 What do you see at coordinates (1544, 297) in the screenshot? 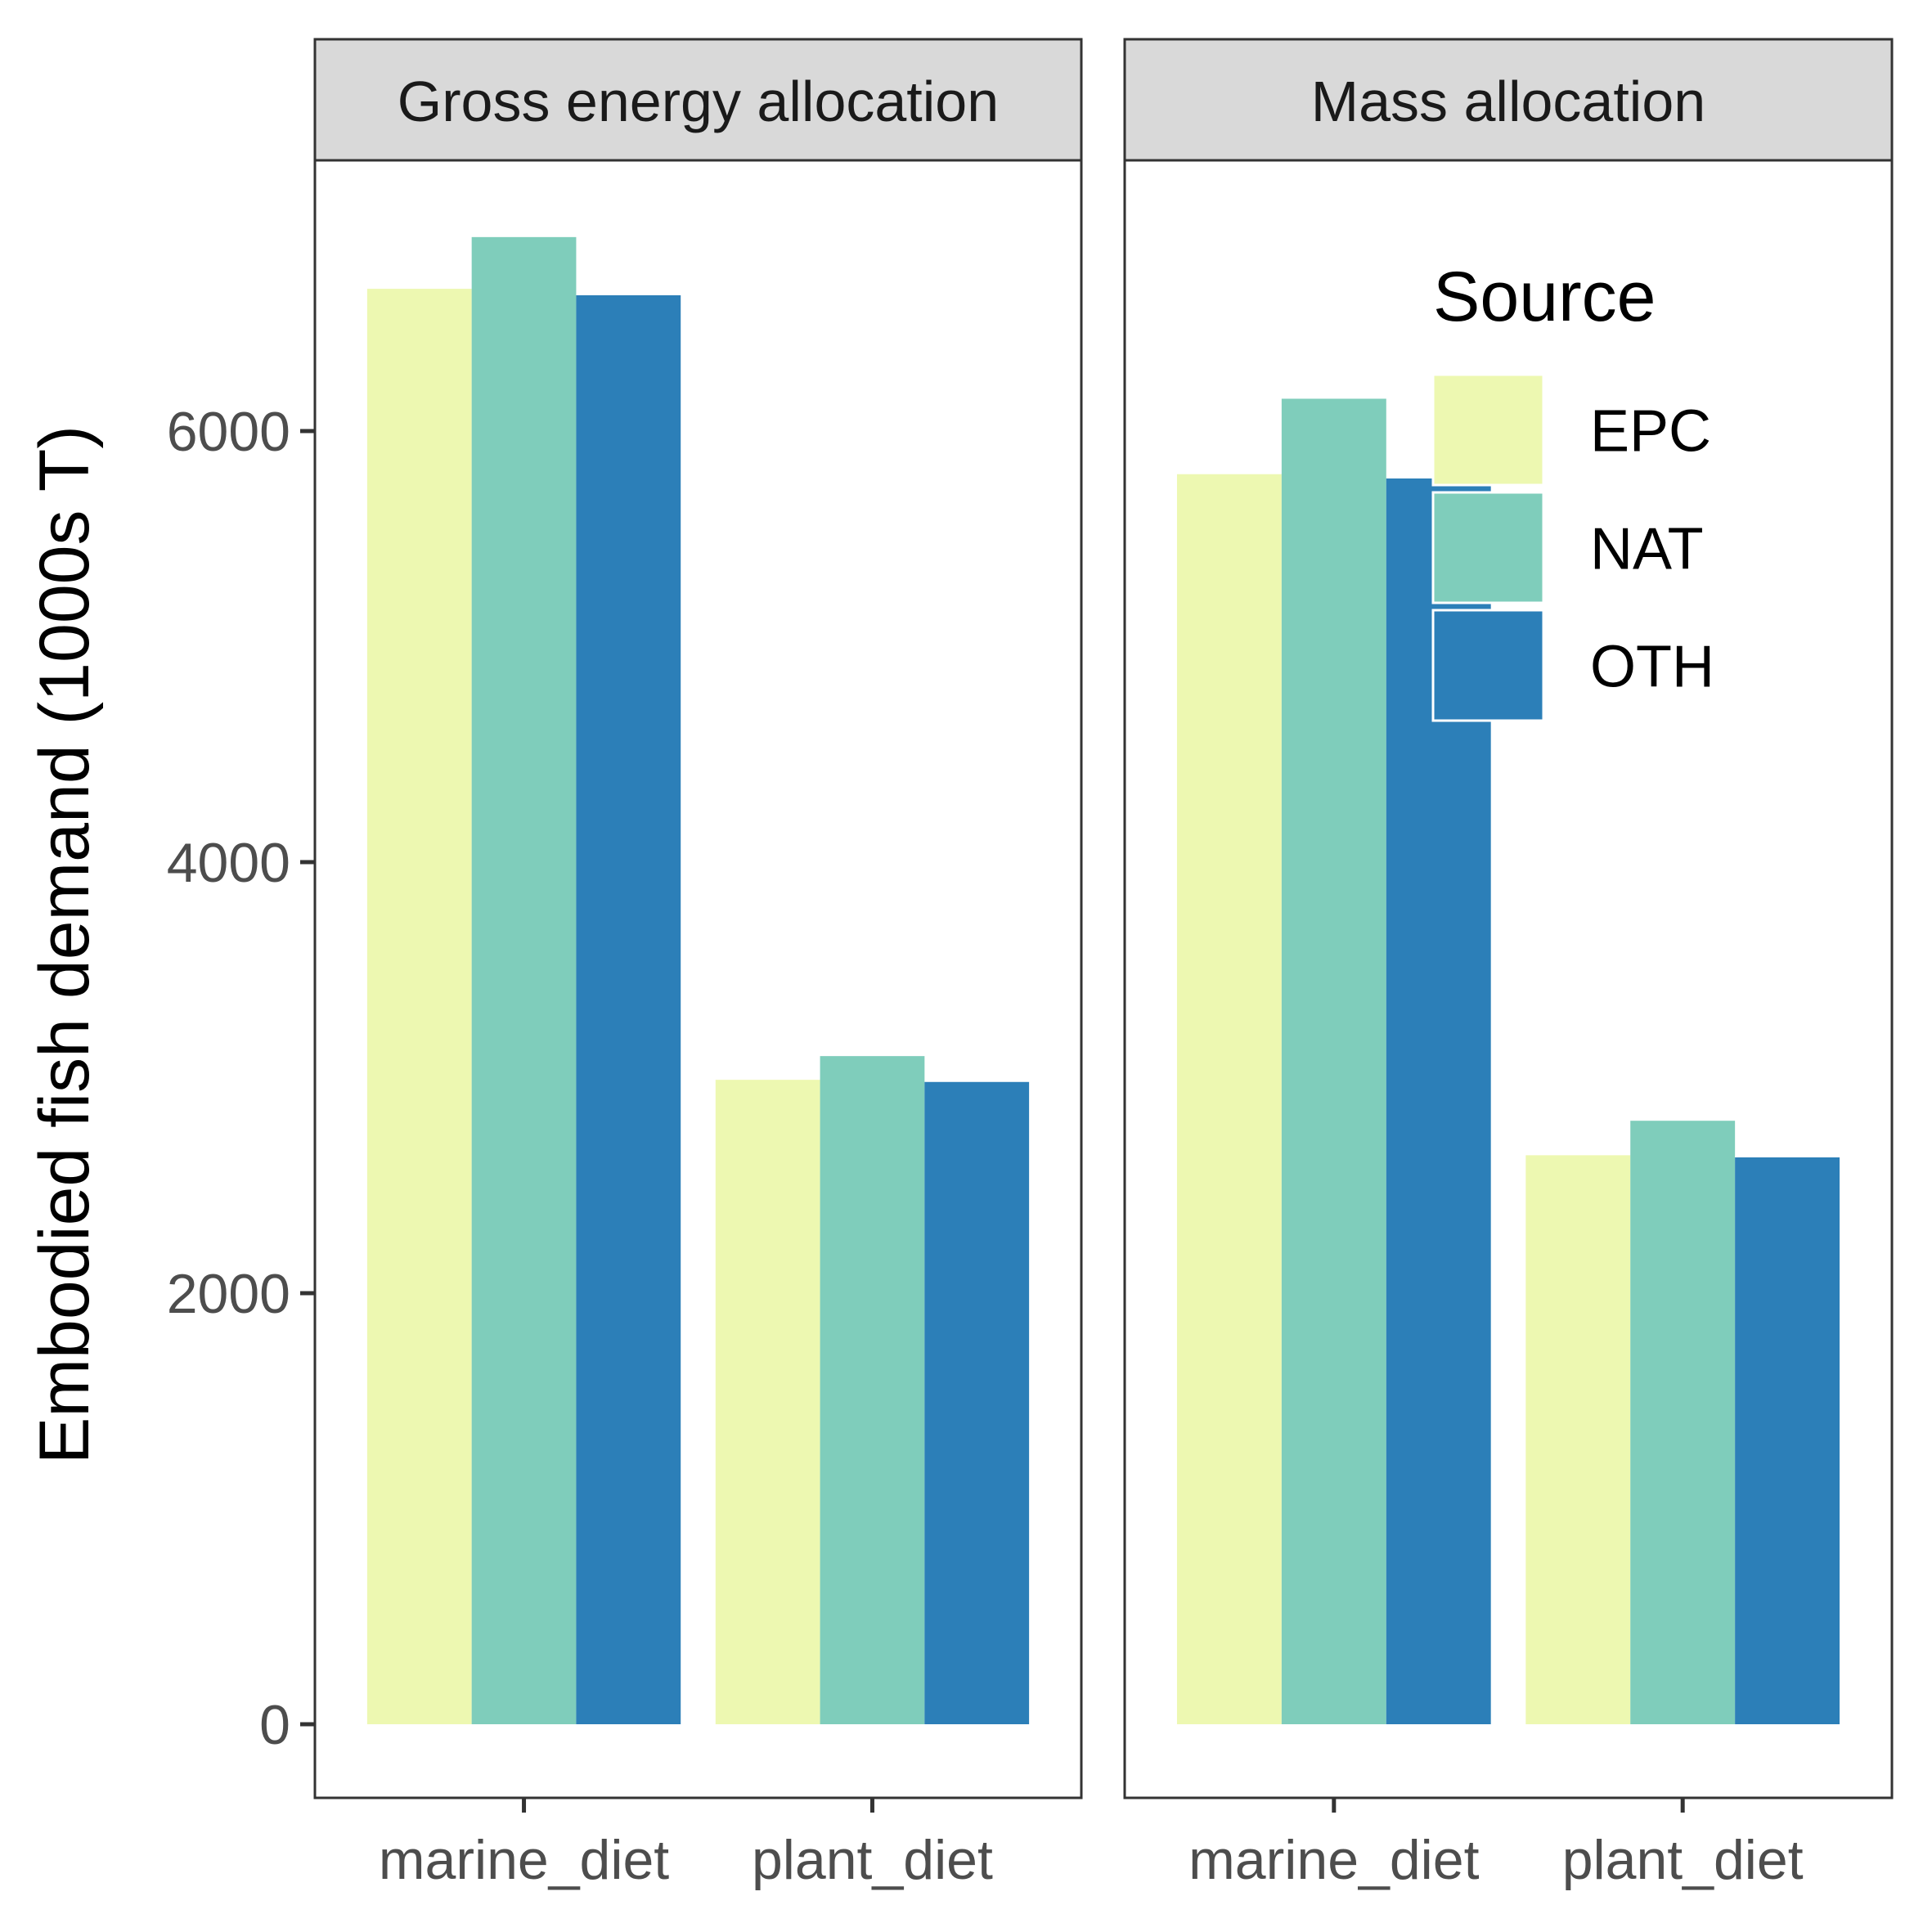
I see `legend-title: Source` at bounding box center [1544, 297].